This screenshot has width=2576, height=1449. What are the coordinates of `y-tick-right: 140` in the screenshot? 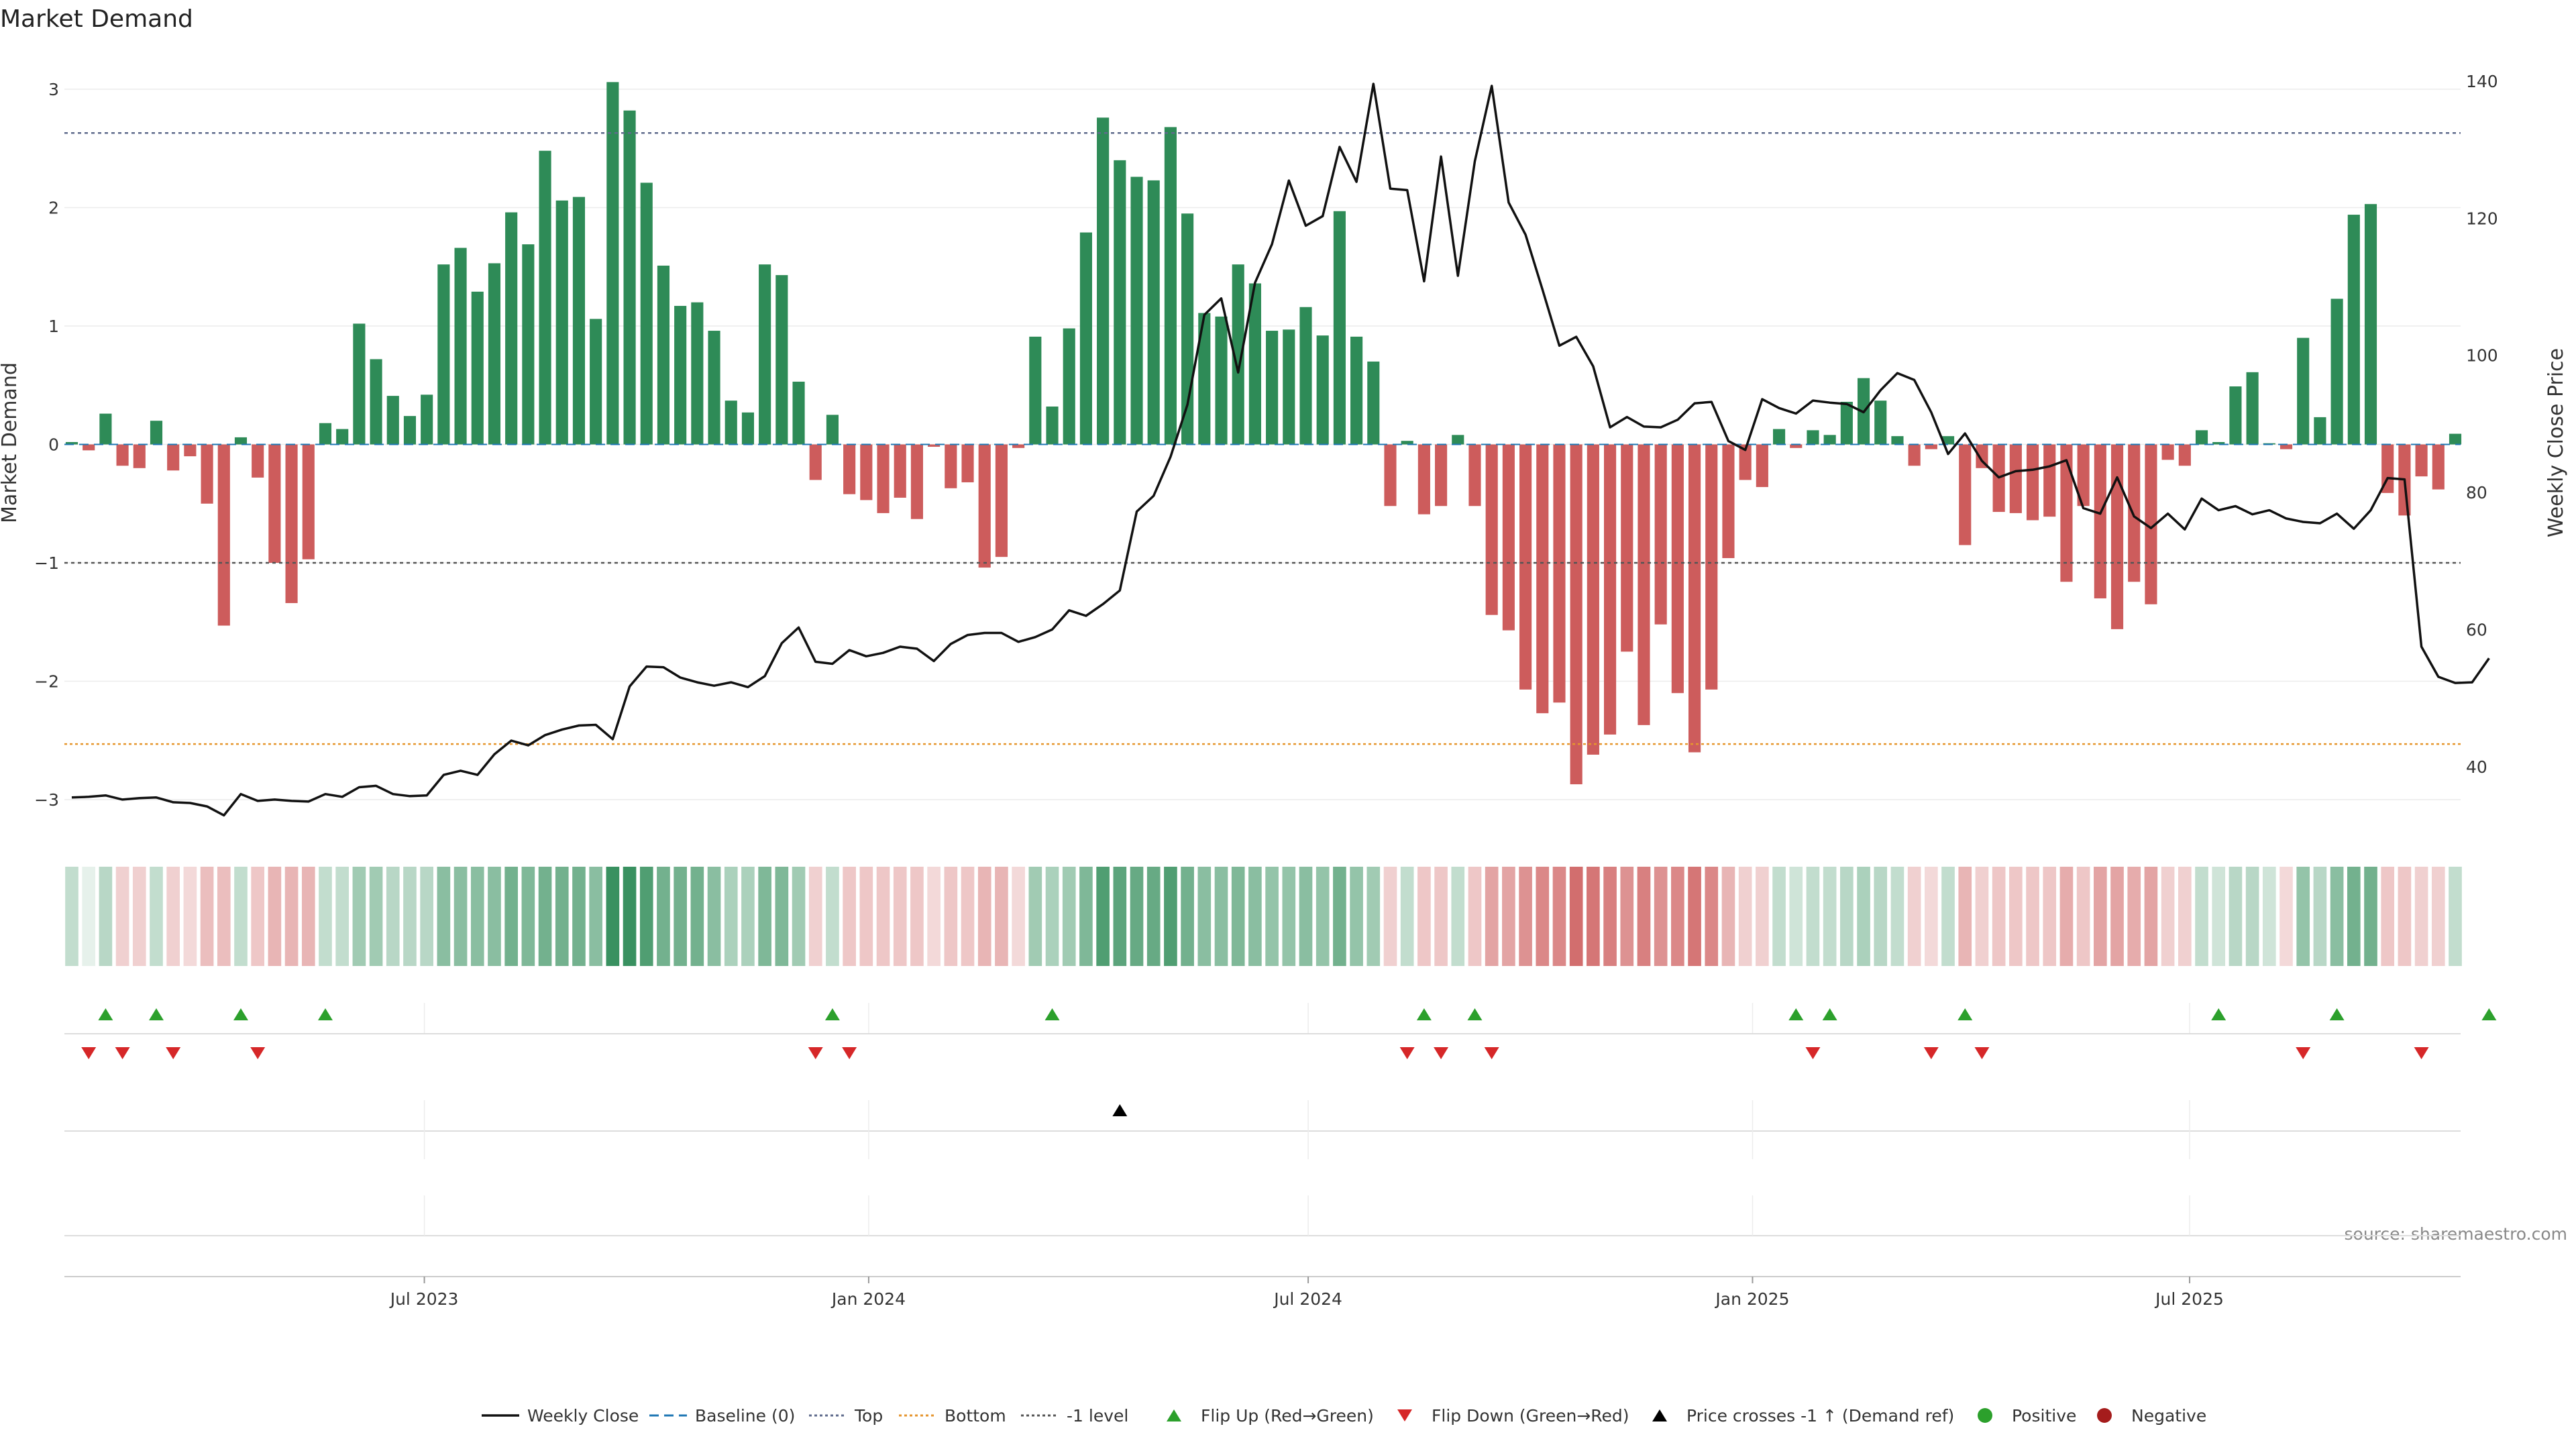 It's located at (2482, 81).